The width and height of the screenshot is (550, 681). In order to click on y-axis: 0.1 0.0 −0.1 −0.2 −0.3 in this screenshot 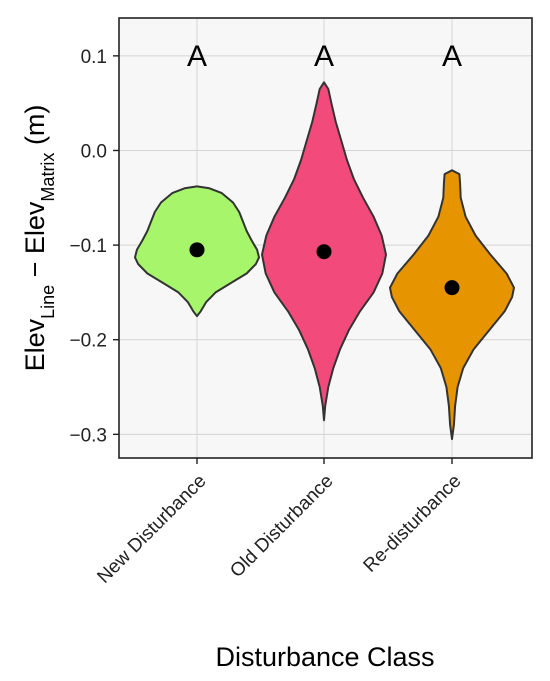, I will do `click(94, 246)`.